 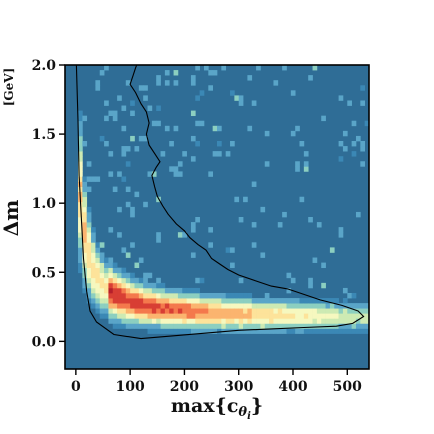 I want to click on x-axis-label-subsub: i, so click(x=249, y=416).